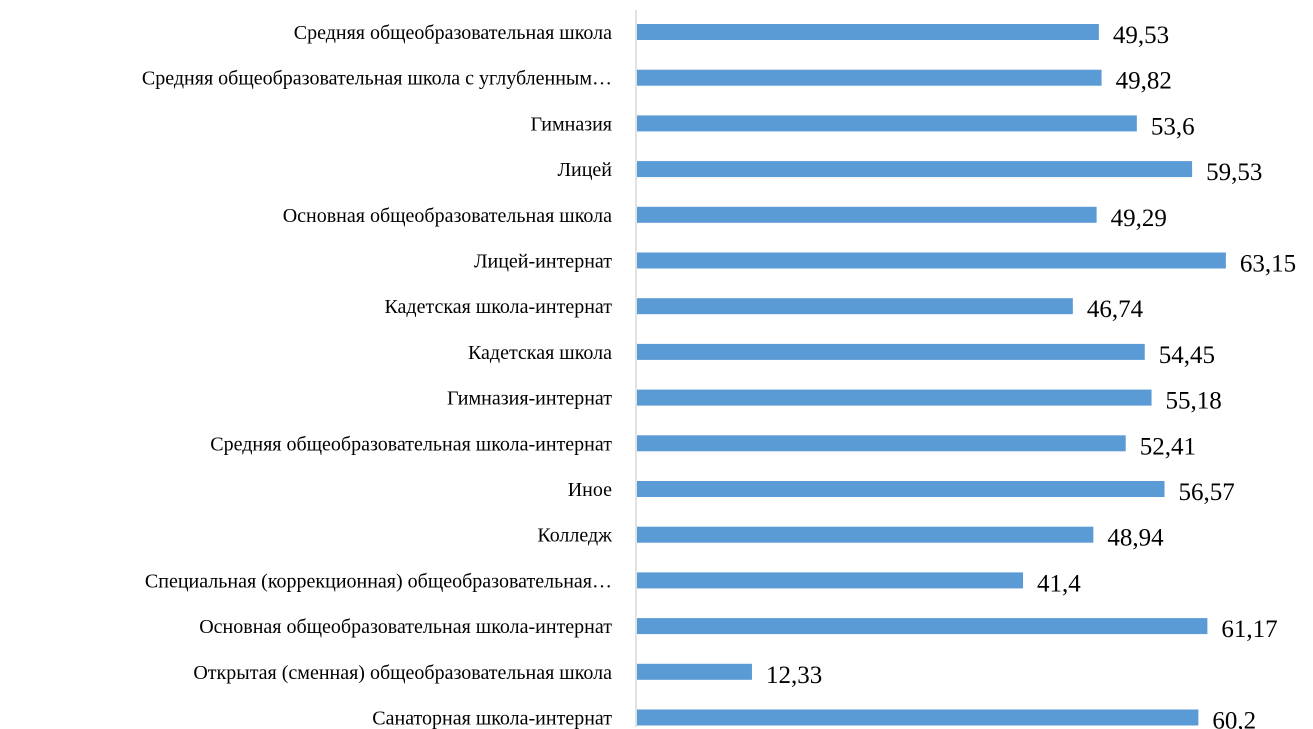 The width and height of the screenshot is (1313, 729). Describe the element at coordinates (584, 170) in the screenshot. I see `category-label: Лицей` at that location.